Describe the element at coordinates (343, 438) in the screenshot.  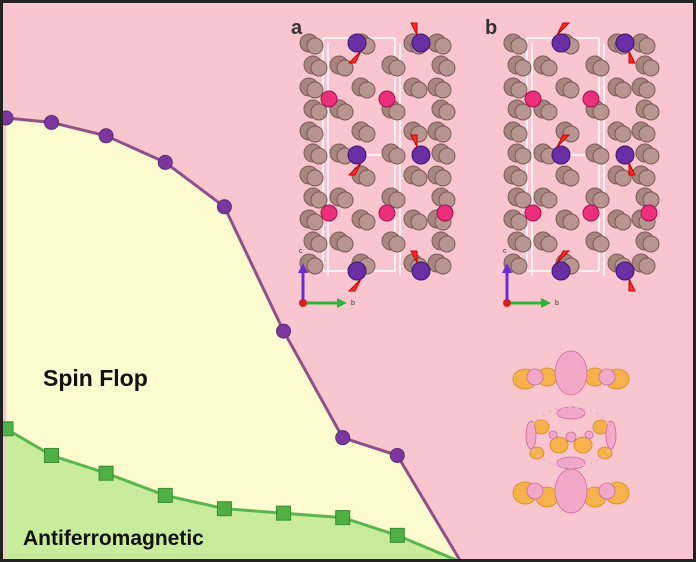
I see `spin-flop-point` at that location.